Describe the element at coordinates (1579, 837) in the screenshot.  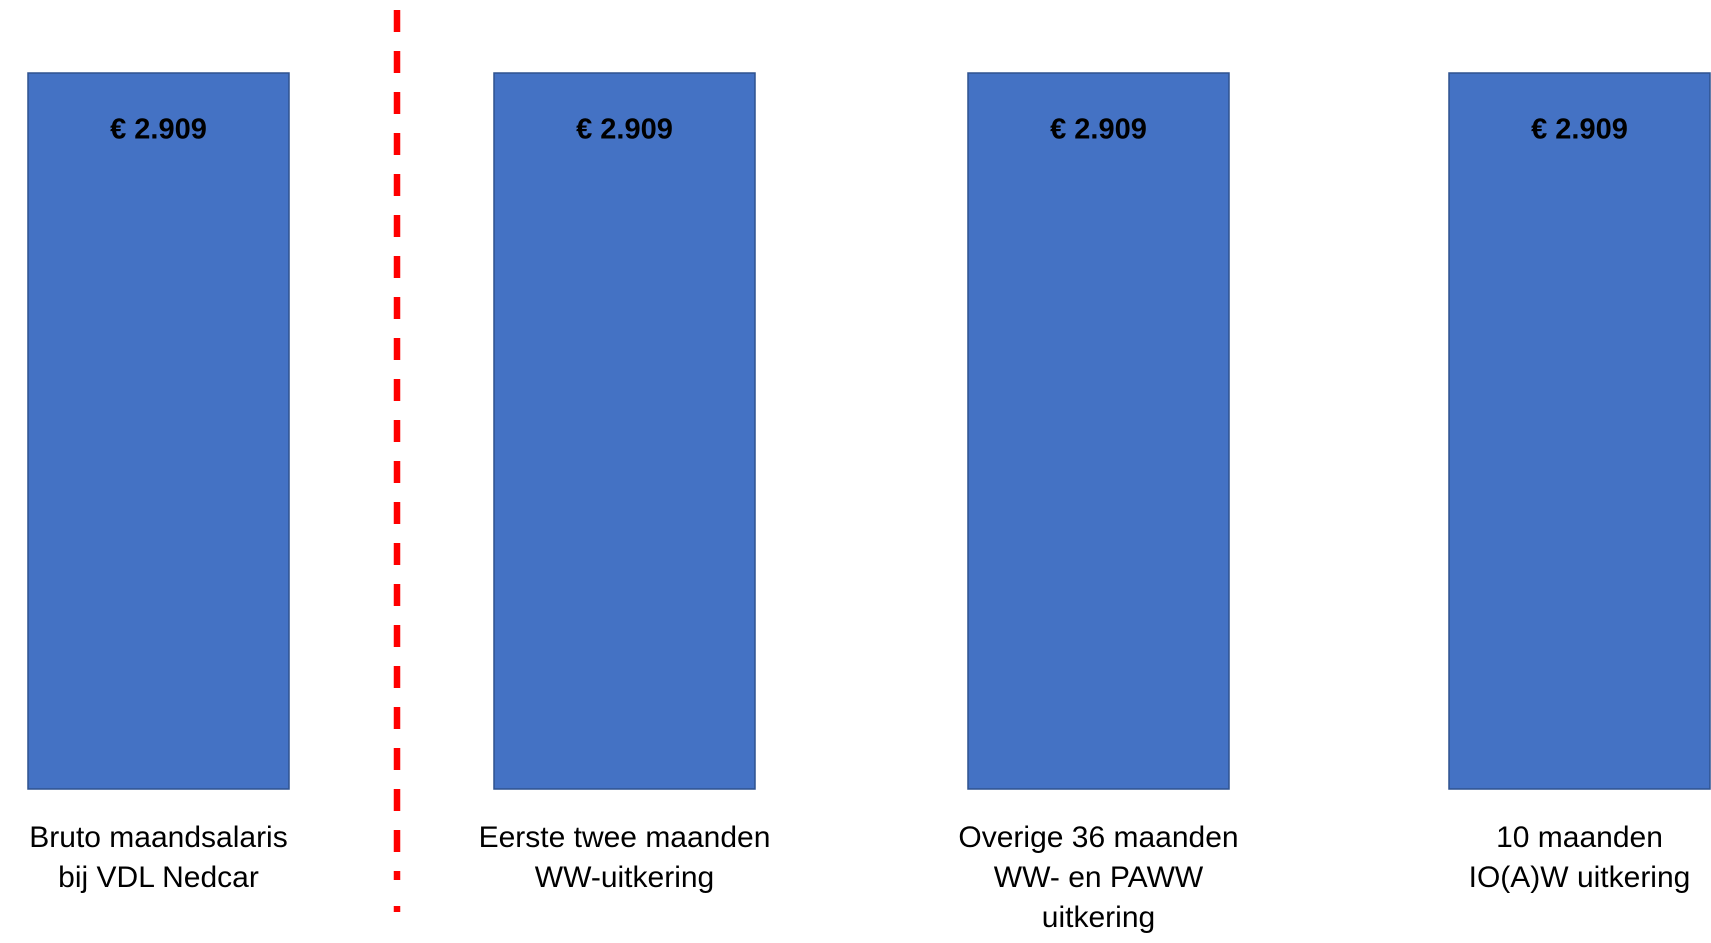
I see `category-label: 10 maanden` at that location.